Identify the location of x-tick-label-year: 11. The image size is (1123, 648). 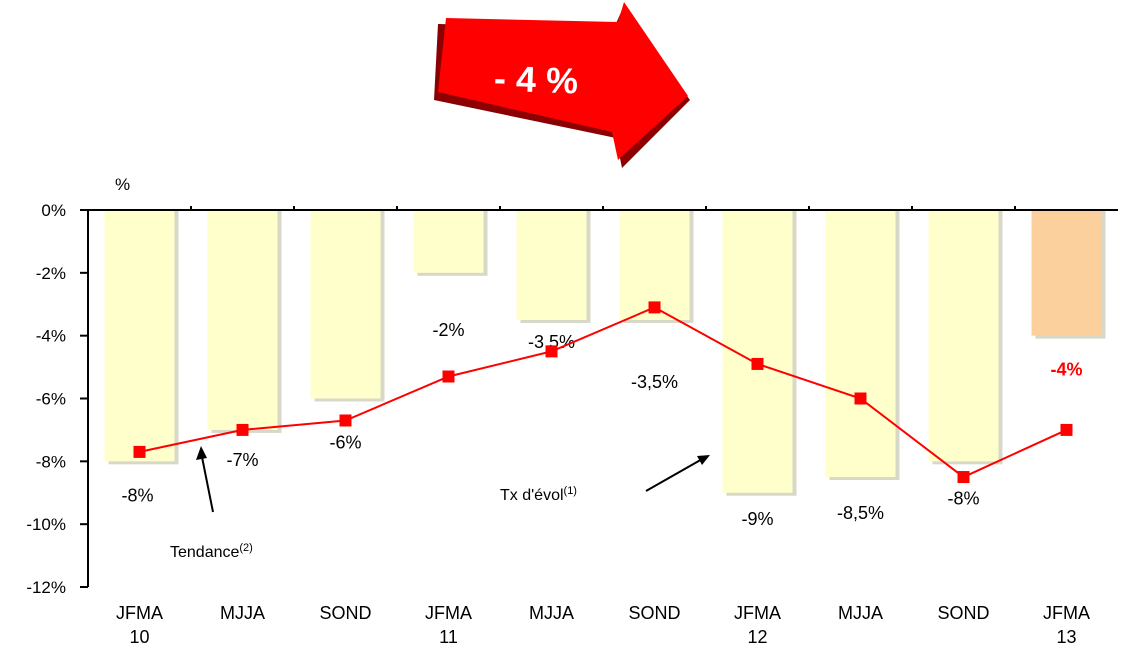
(448, 637).